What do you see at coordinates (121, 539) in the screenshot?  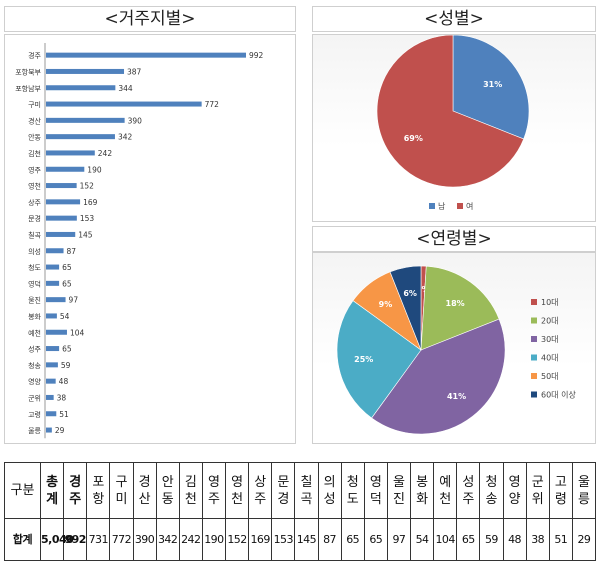 I see `table-cell: 772` at bounding box center [121, 539].